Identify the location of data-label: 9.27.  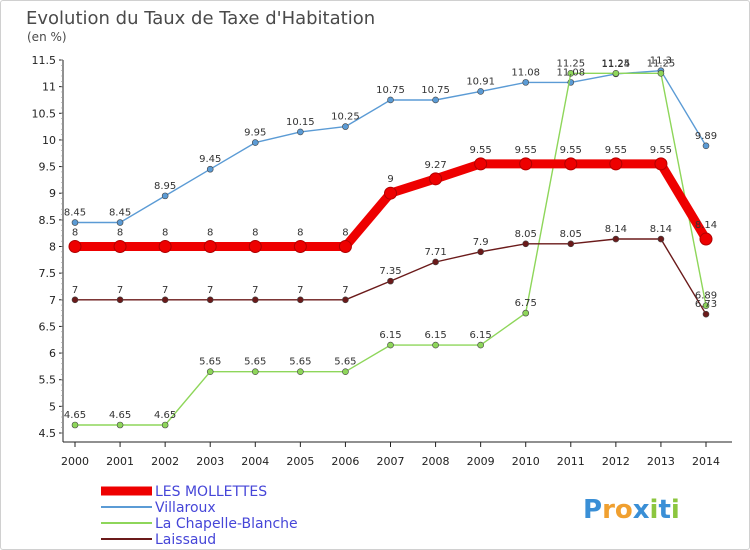
(435, 165).